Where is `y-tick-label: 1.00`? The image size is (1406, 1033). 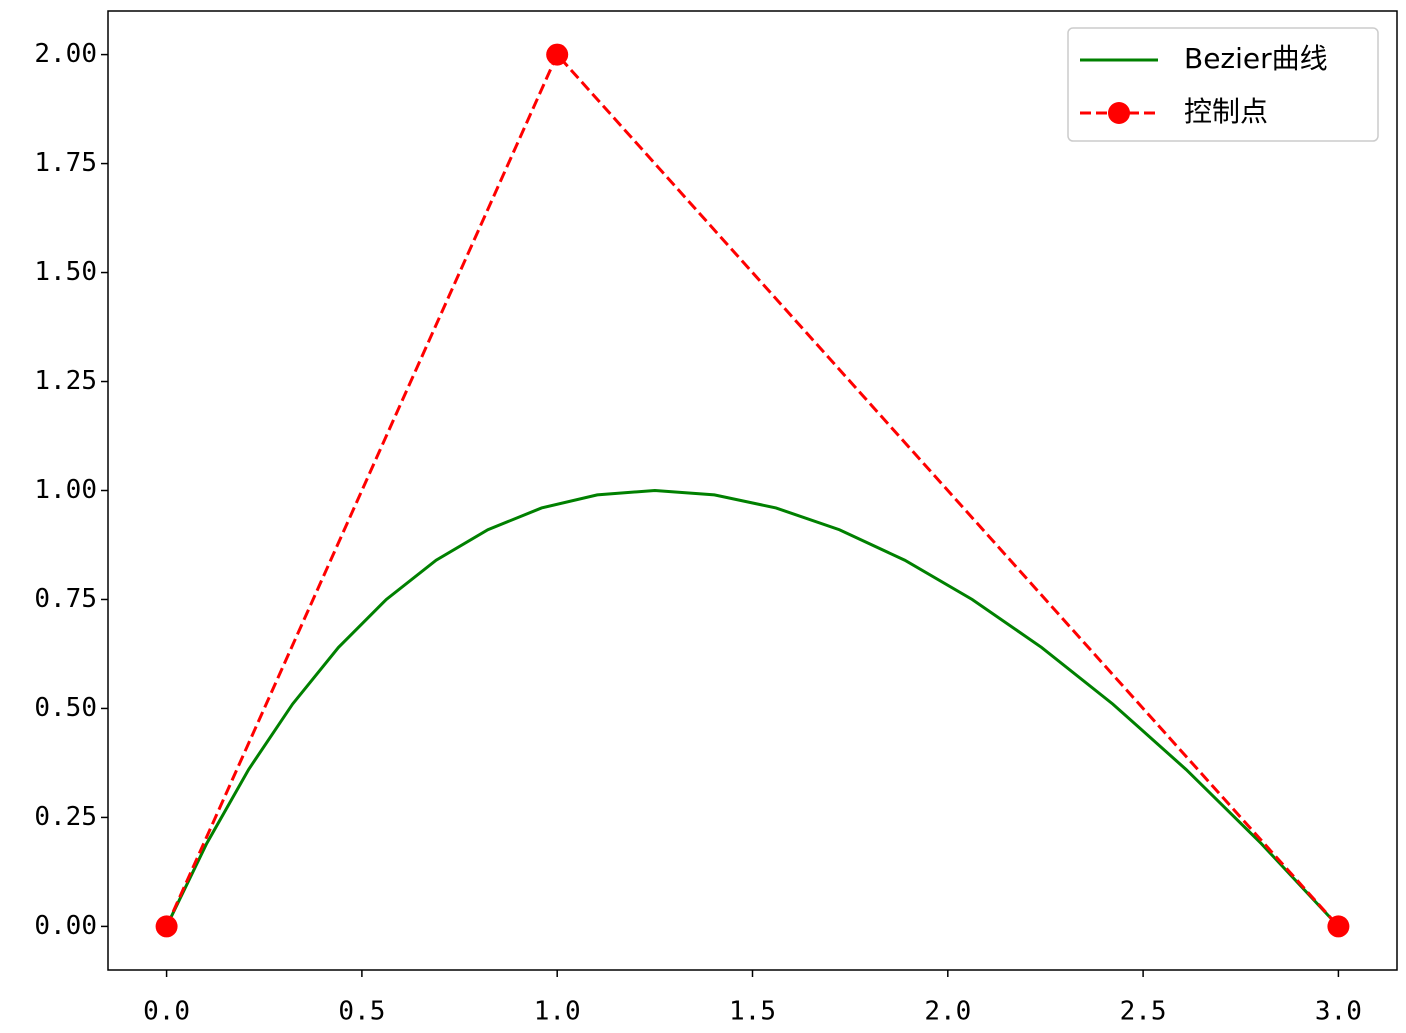 y-tick-label: 1.00 is located at coordinates (65, 490).